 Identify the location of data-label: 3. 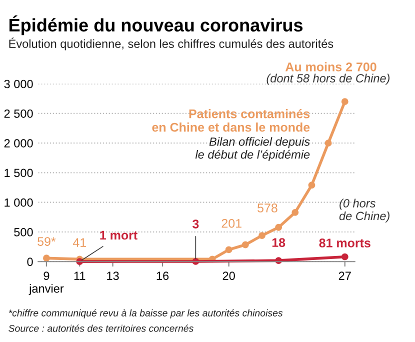
(195, 224).